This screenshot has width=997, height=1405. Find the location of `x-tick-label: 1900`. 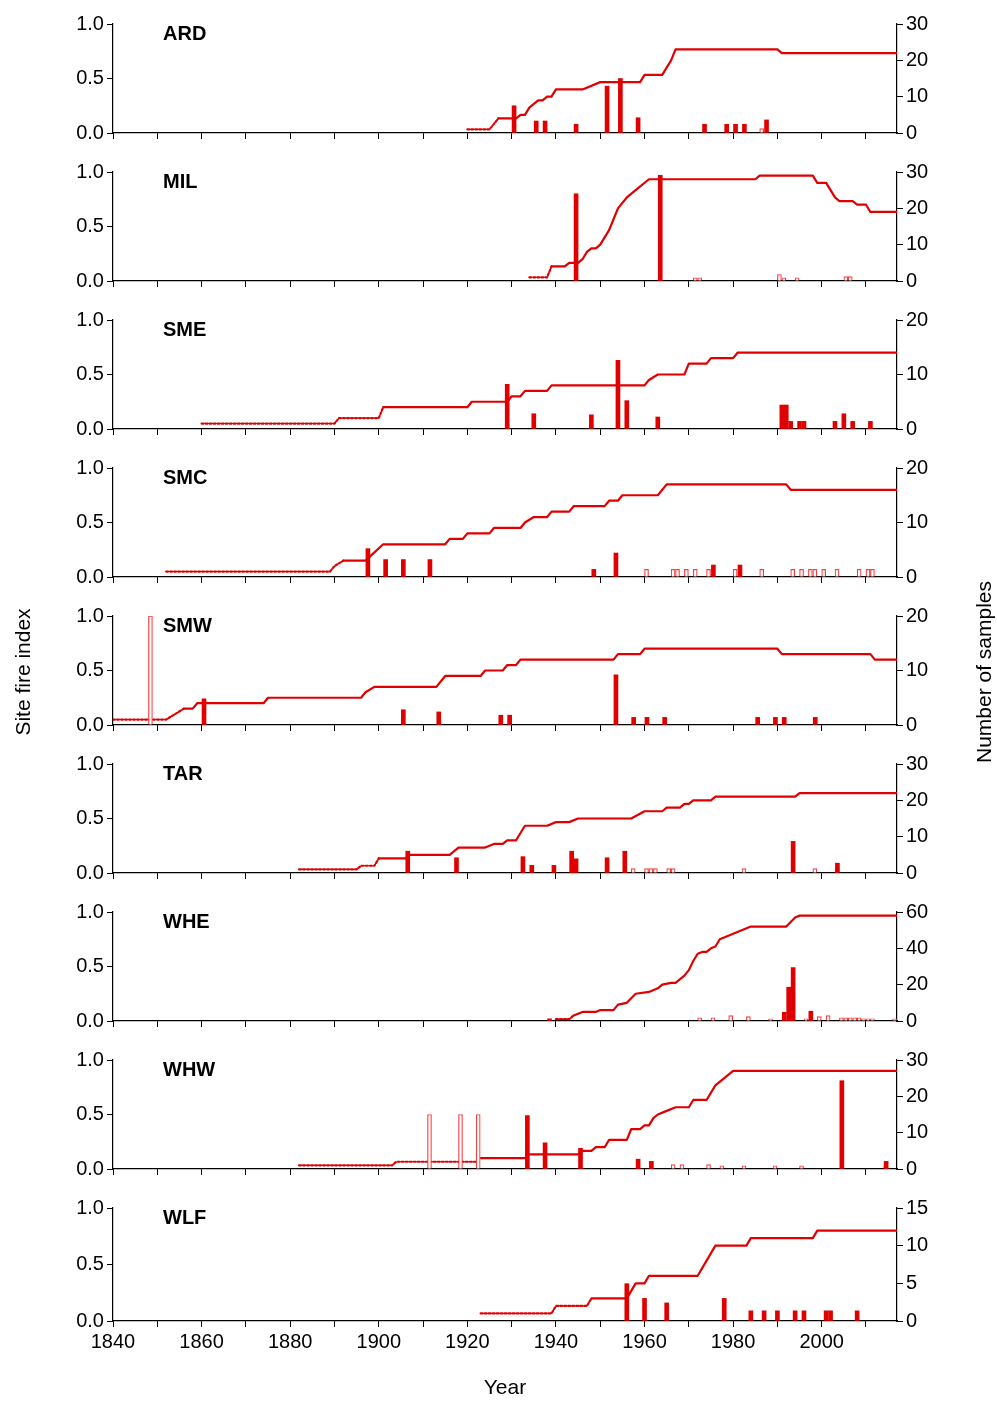

x-tick-label: 1900 is located at coordinates (379, 1340).